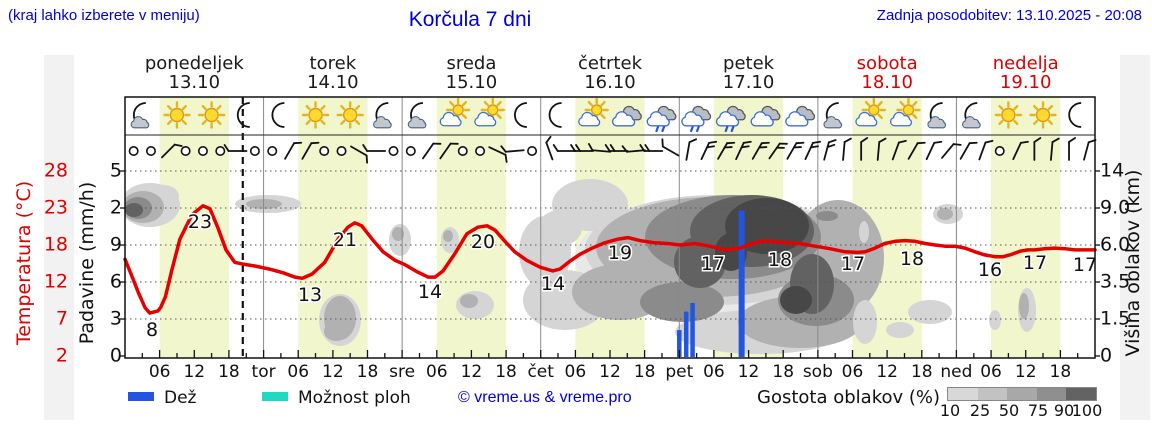 The width and height of the screenshot is (1152, 443). Describe the element at coordinates (333, 63) in the screenshot. I see `day-name: torek` at that location.